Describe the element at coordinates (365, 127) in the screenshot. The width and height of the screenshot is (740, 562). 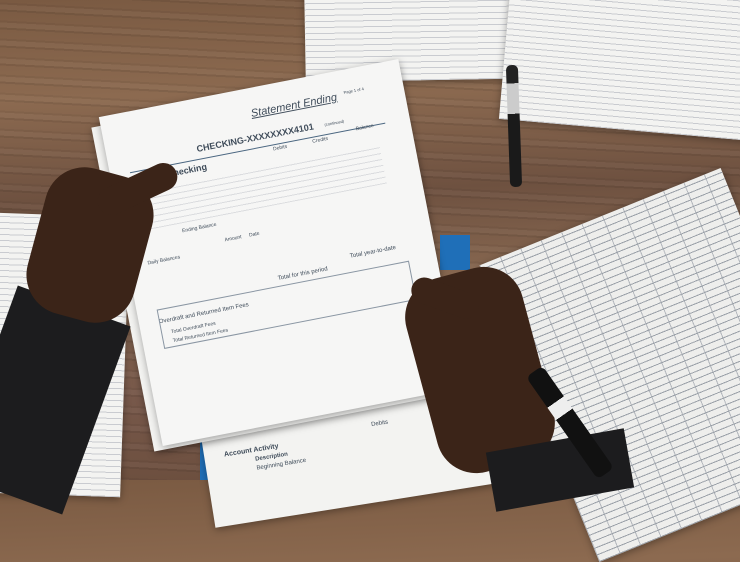
I see `balance-header: Balance` at that location.